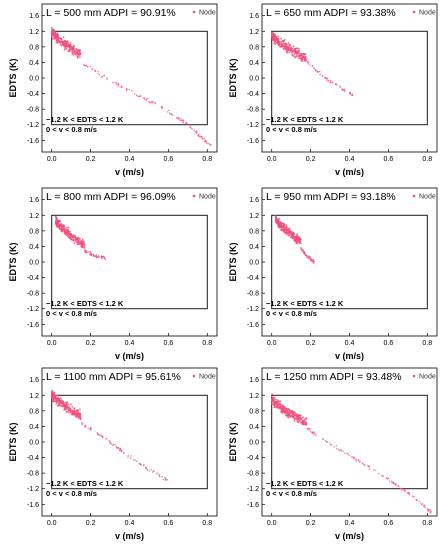 The image size is (440, 550). What do you see at coordinates (331, 197) in the screenshot?
I see `panel-title: L = 950 mm ADPI = 93.18%` at bounding box center [331, 197].